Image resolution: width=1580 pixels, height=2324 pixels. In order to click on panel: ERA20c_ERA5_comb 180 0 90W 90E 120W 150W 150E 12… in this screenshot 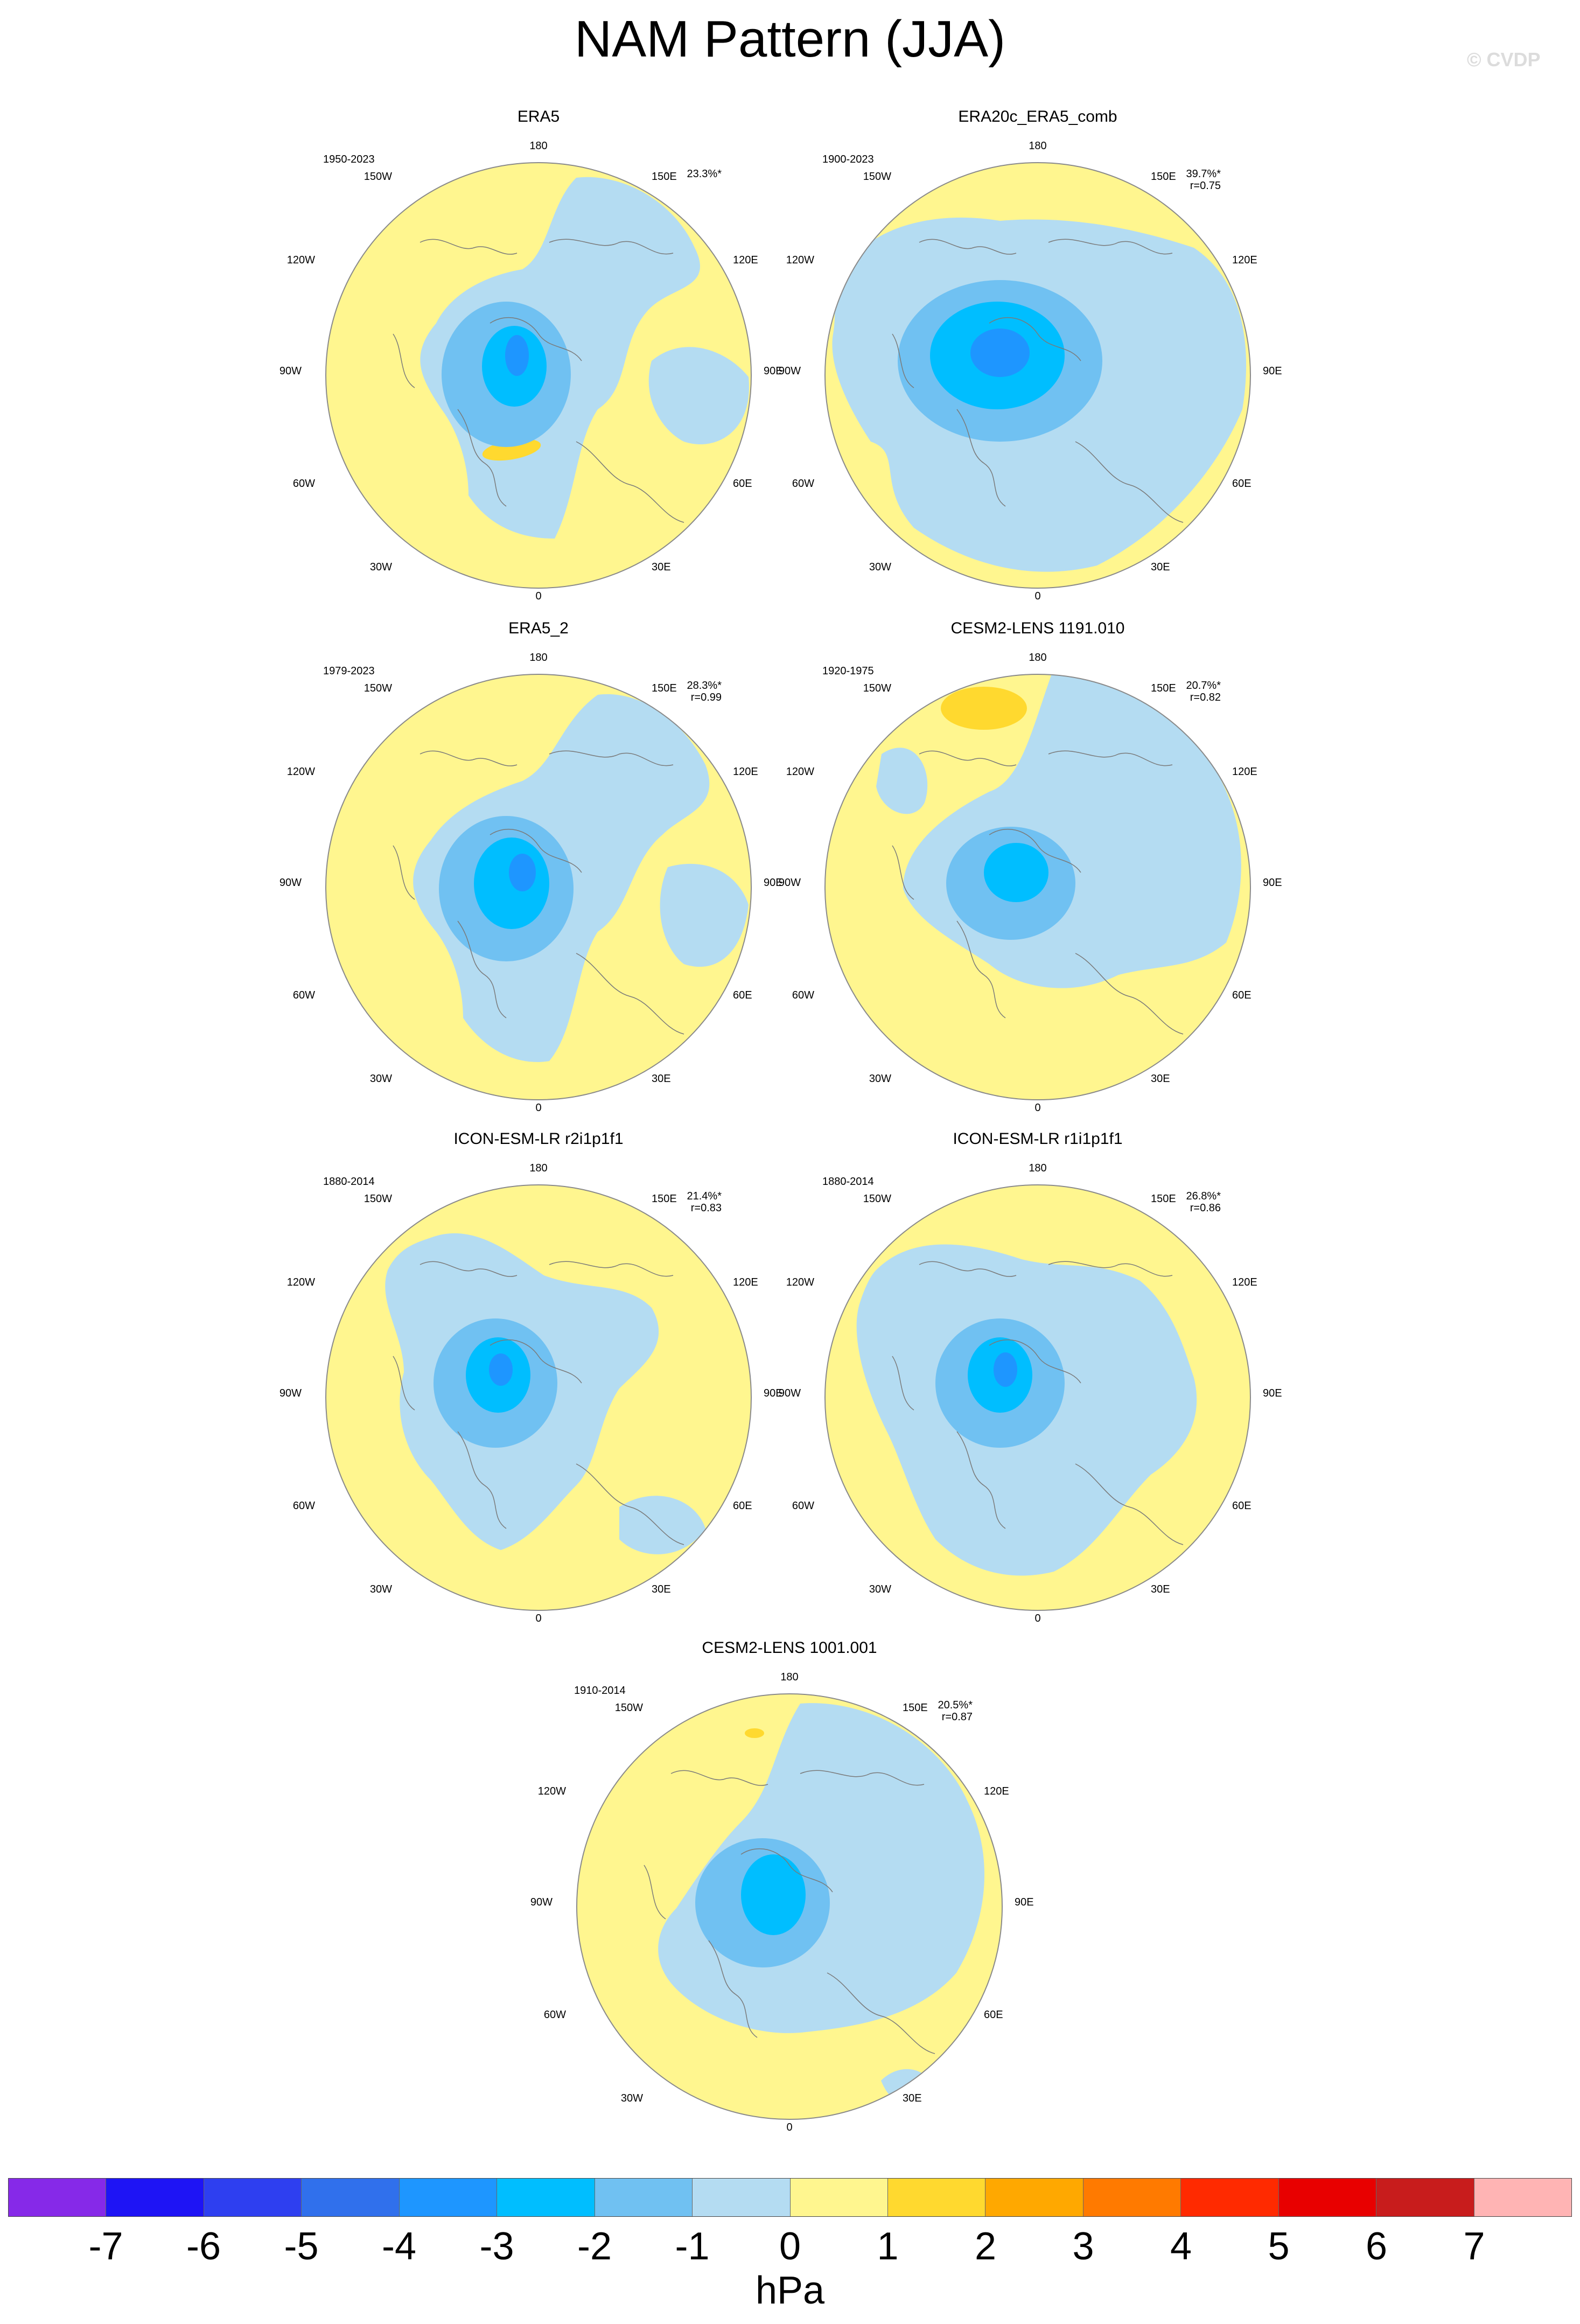, I will do `click(1030, 355)`.